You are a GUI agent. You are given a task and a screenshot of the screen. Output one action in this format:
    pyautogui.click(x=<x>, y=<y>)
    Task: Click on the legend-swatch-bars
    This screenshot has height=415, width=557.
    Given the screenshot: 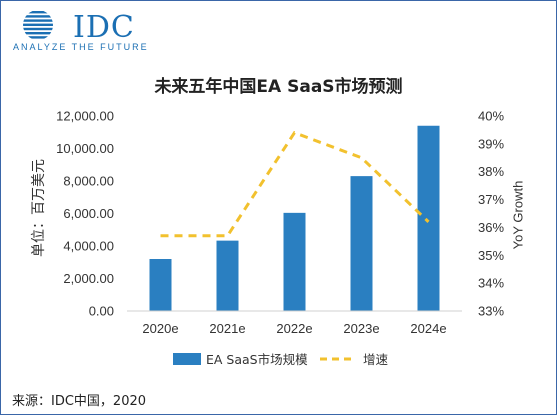 What is the action you would take?
    pyautogui.click(x=187, y=359)
    